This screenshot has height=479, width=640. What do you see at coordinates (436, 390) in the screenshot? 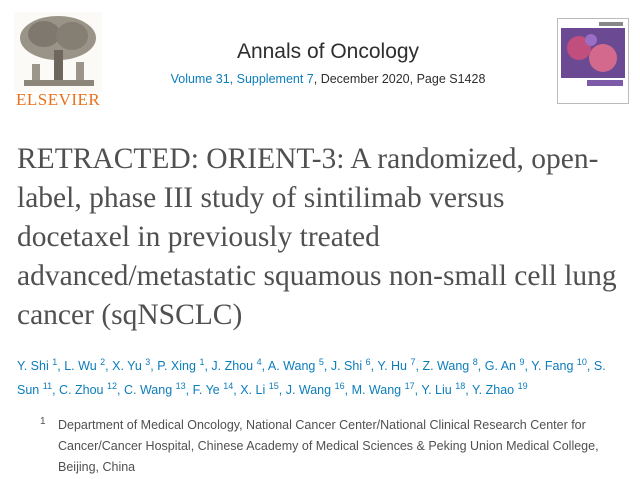
I see `author-name: Y. Liu` at bounding box center [436, 390].